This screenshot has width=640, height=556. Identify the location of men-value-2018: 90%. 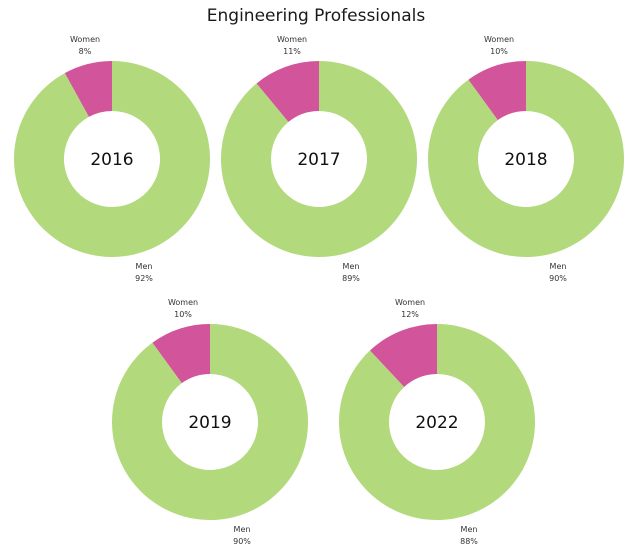
(558, 278).